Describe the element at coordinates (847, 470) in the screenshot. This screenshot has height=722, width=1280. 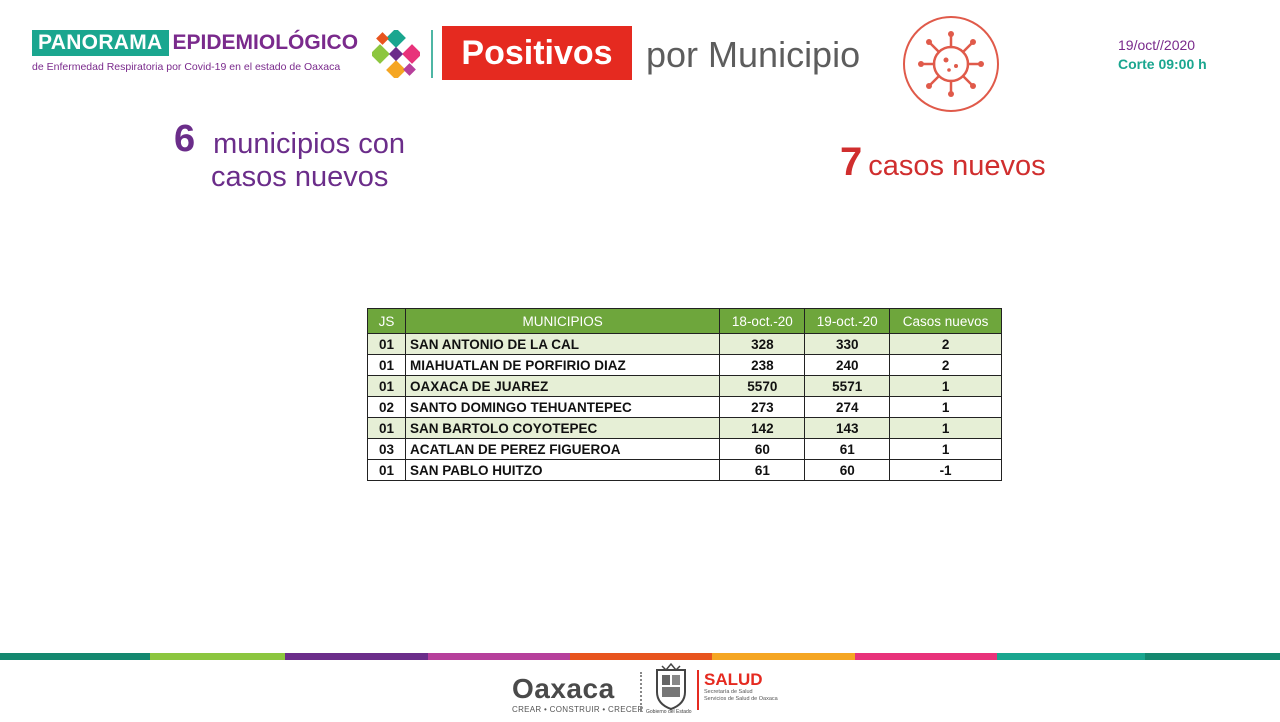
I see `cell-19-oct: 60` at that location.